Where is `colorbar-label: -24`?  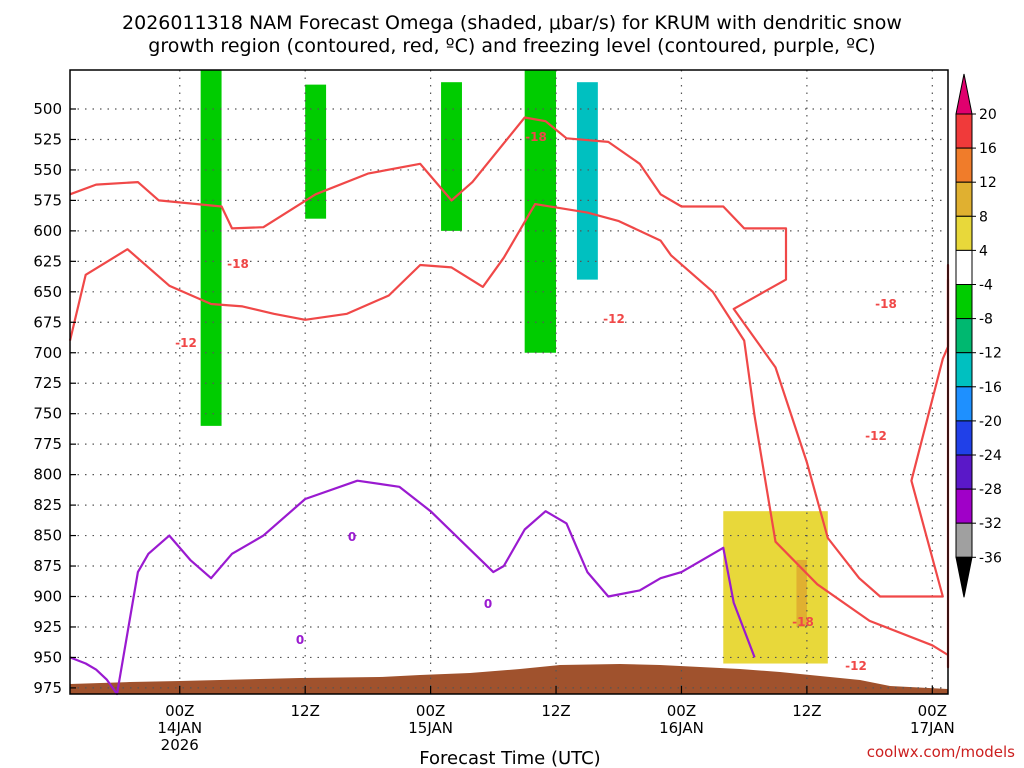 colorbar-label: -24 is located at coordinates (990, 456).